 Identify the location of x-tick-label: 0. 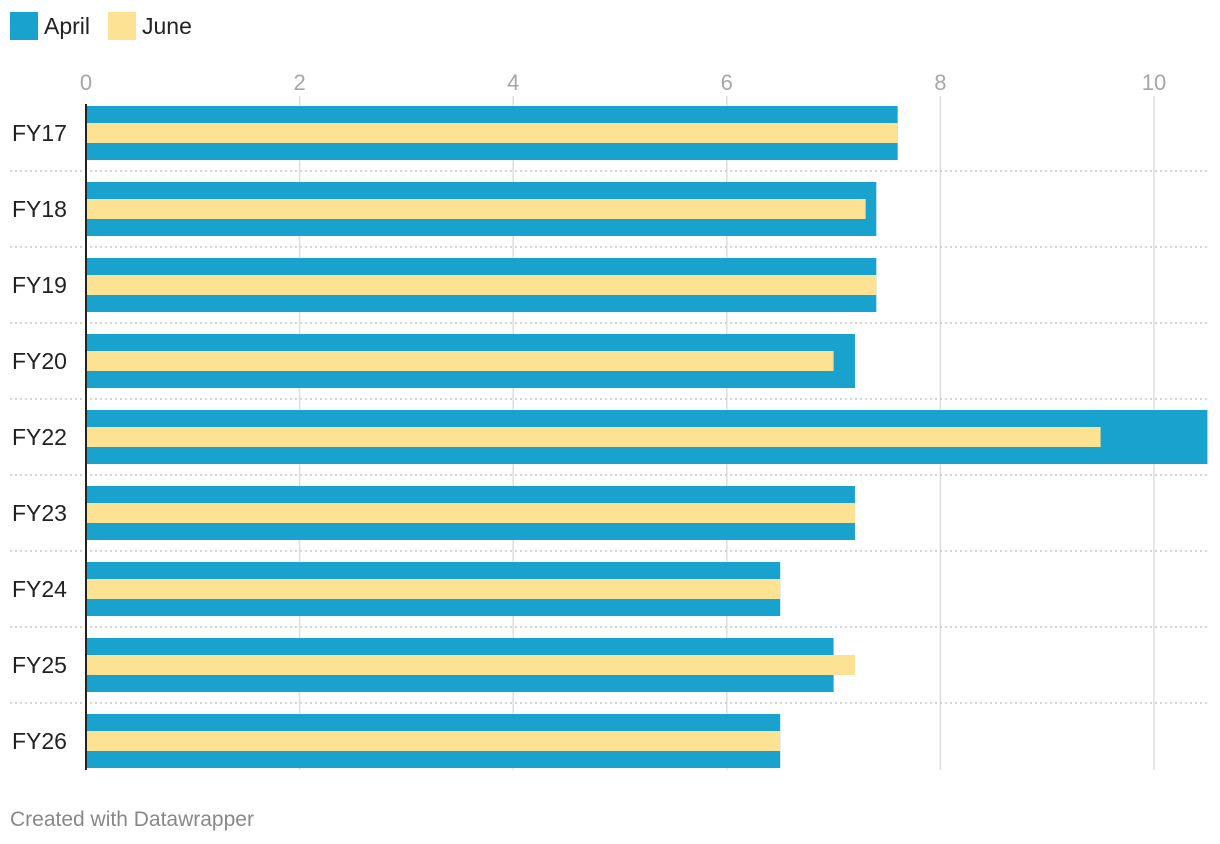
(86, 82).